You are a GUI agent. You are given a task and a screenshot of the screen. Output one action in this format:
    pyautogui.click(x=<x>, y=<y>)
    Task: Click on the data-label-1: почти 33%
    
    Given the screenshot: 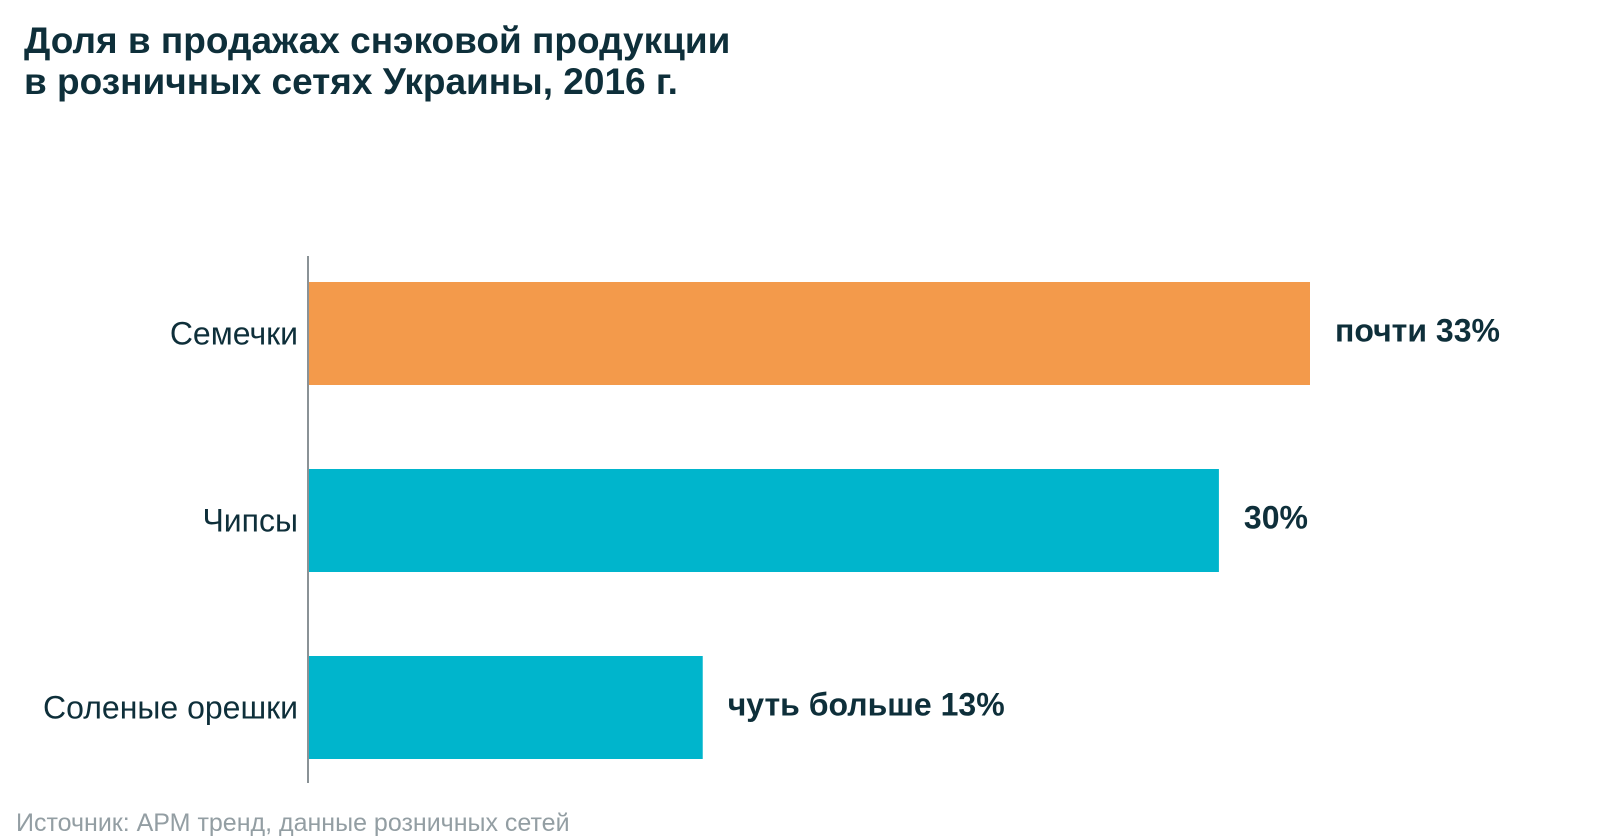 What is the action you would take?
    pyautogui.click(x=1417, y=331)
    